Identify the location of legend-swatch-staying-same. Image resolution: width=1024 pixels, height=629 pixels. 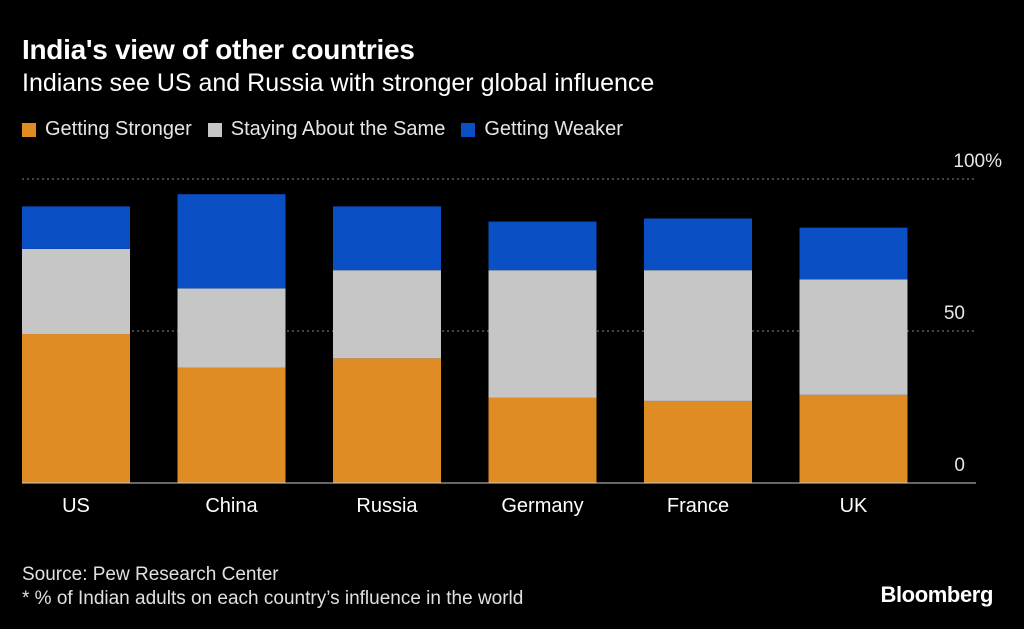
(214, 129).